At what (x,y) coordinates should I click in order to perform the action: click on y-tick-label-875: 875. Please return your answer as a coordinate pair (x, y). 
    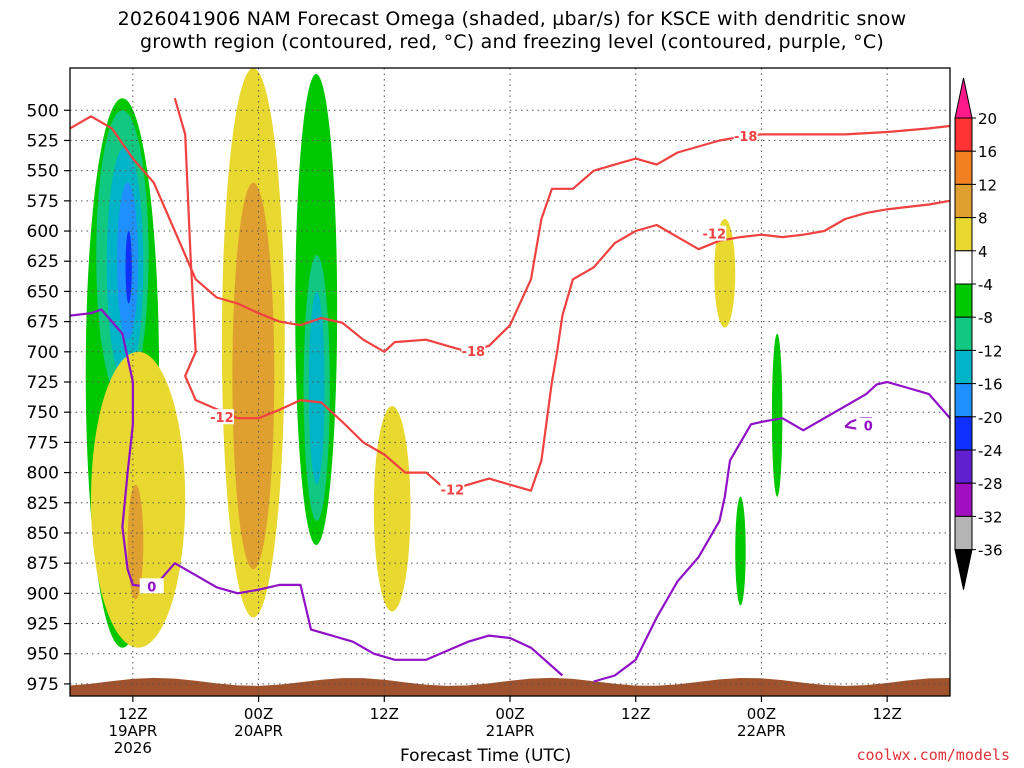
    Looking at the image, I should click on (43, 564).